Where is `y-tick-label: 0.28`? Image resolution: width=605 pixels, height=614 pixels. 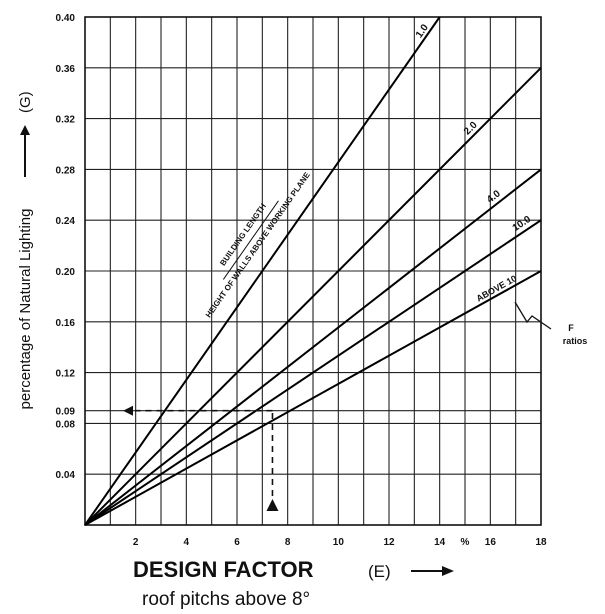 y-tick-label: 0.28 is located at coordinates (66, 170).